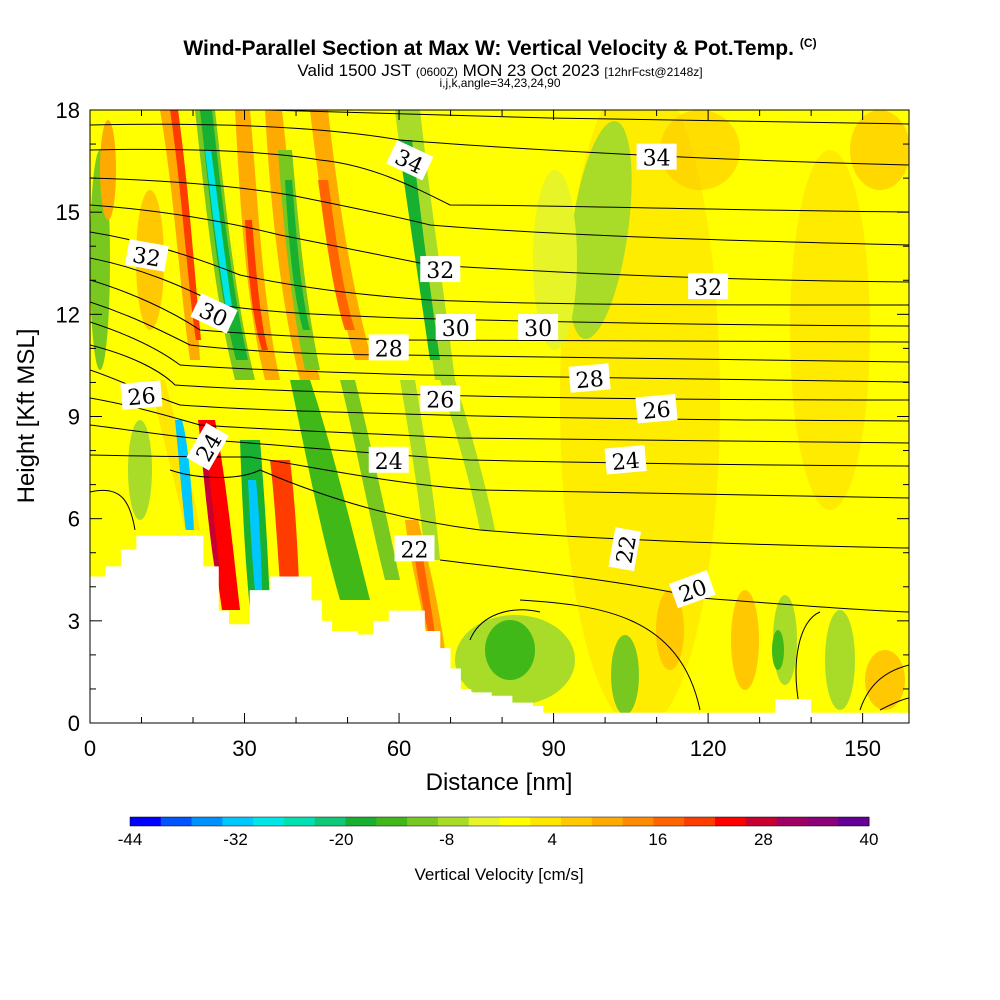 This screenshot has height=1000, width=1000. What do you see at coordinates (354, 70) in the screenshot?
I see `valid-prefix: Valid 1500 JST` at bounding box center [354, 70].